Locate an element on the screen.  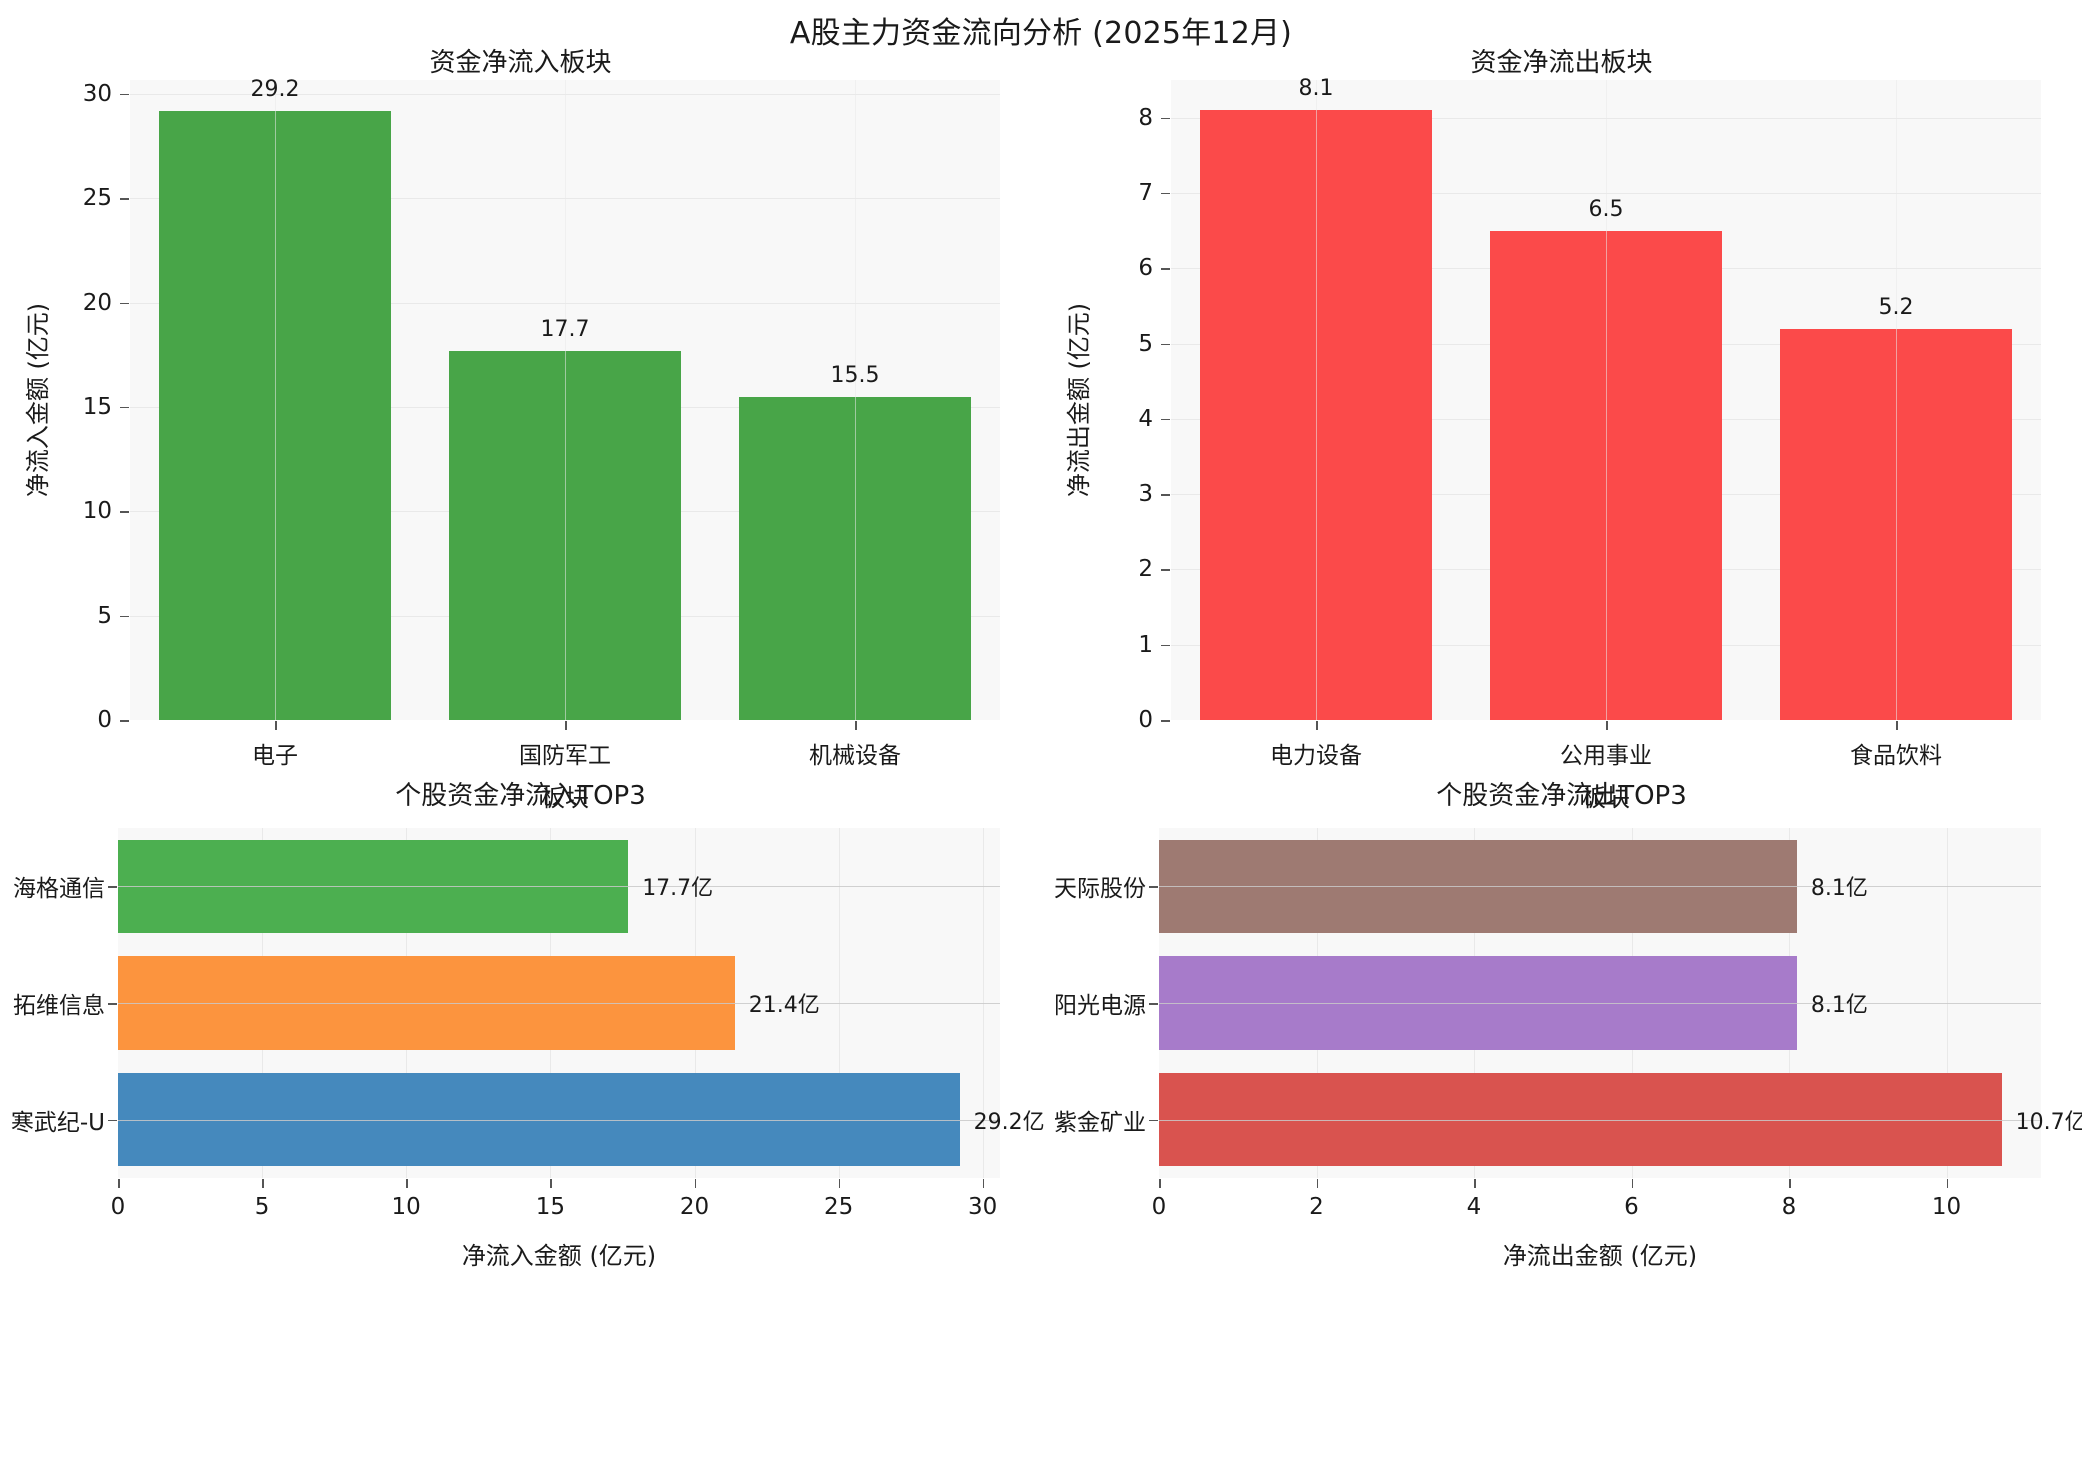
y-tick-label-sp1: 2 is located at coordinates (1145, 569).